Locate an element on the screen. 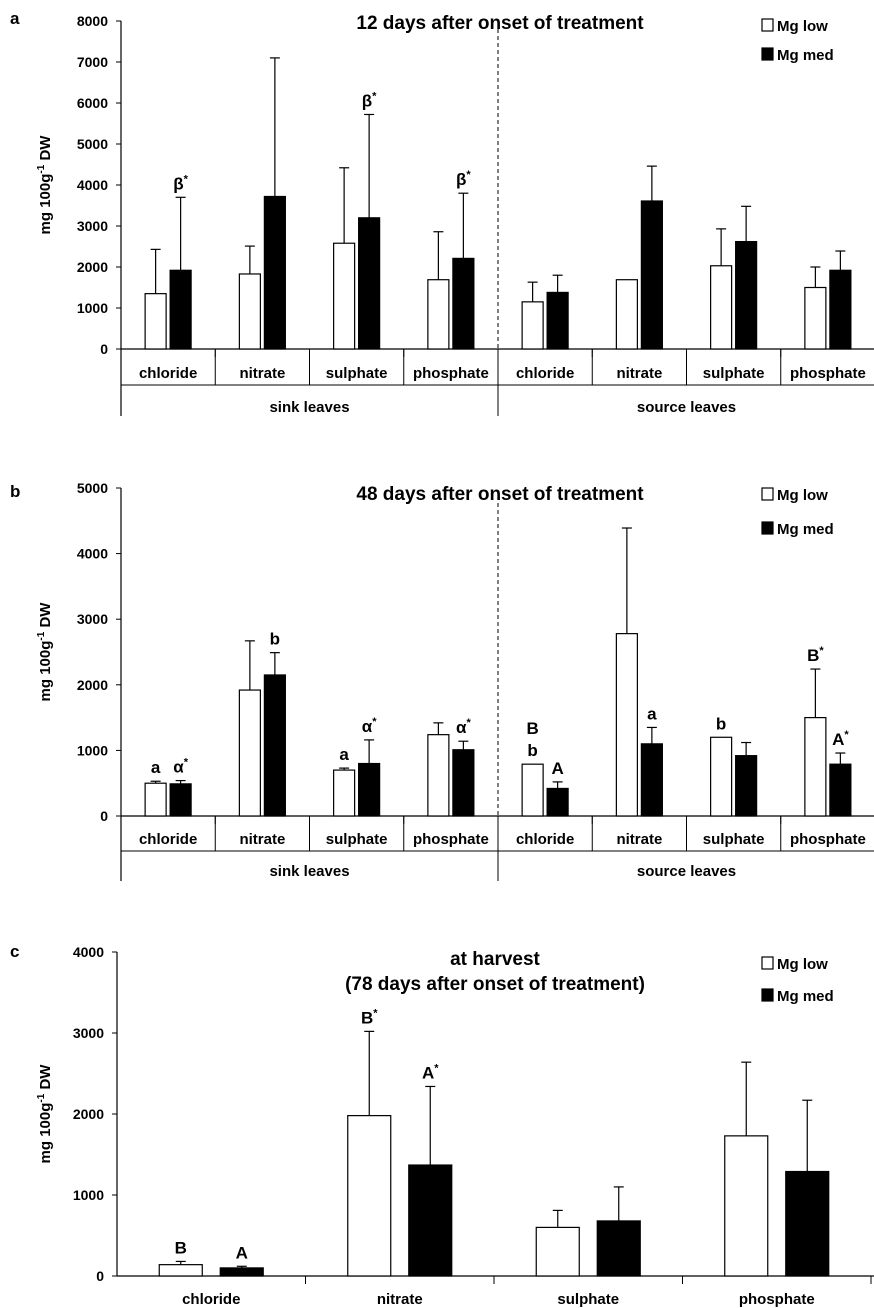 Image resolution: width=874 pixels, height=1308 pixels. y-axis-label-sup: -1 is located at coordinates (41, 1097).